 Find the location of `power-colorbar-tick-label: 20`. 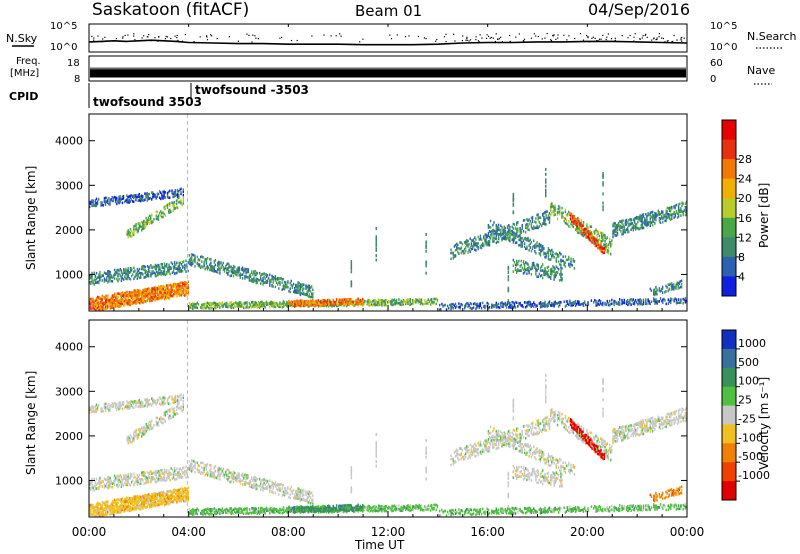

power-colorbar-tick-label: 20 is located at coordinates (745, 198).